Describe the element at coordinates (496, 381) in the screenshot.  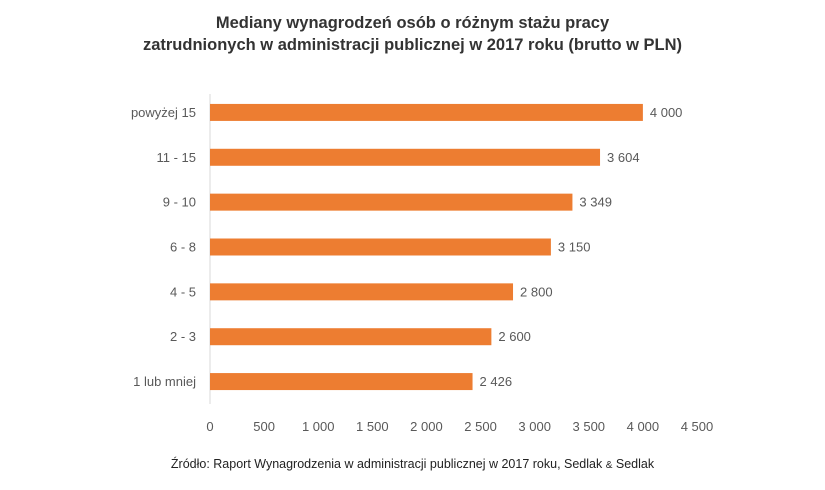
I see `data-label: 2 426` at that location.